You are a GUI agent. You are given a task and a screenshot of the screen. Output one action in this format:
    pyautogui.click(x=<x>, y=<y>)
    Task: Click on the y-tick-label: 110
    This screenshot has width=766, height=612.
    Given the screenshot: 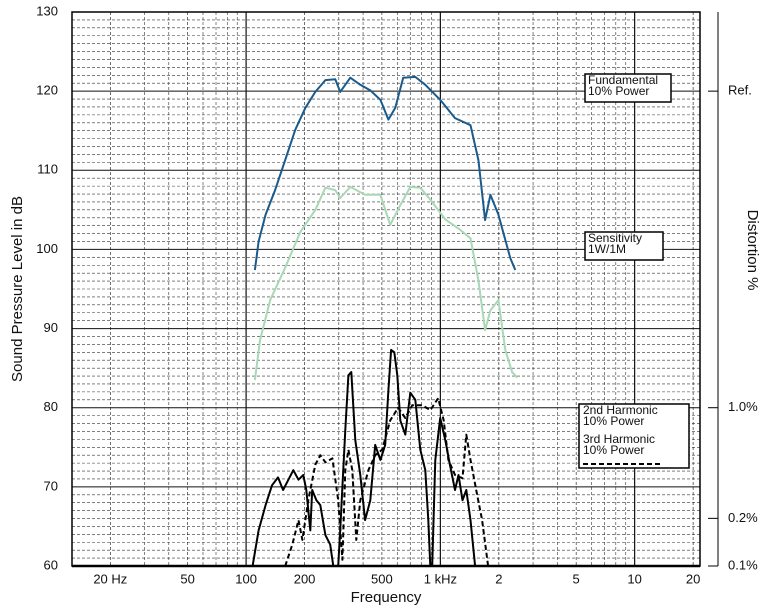 What is the action you would take?
    pyautogui.click(x=47, y=169)
    